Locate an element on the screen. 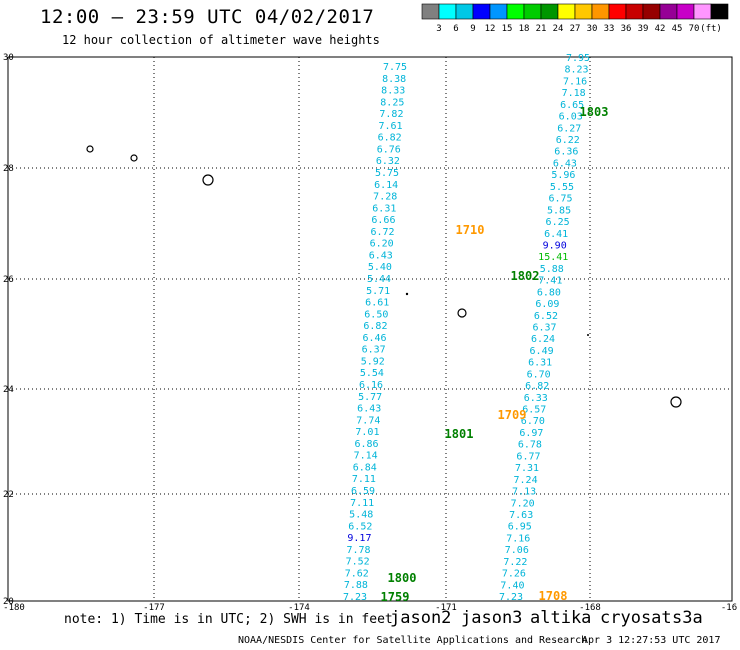 This screenshot has width=740, height=650. track-a-value: 7.88 is located at coordinates (356, 585).